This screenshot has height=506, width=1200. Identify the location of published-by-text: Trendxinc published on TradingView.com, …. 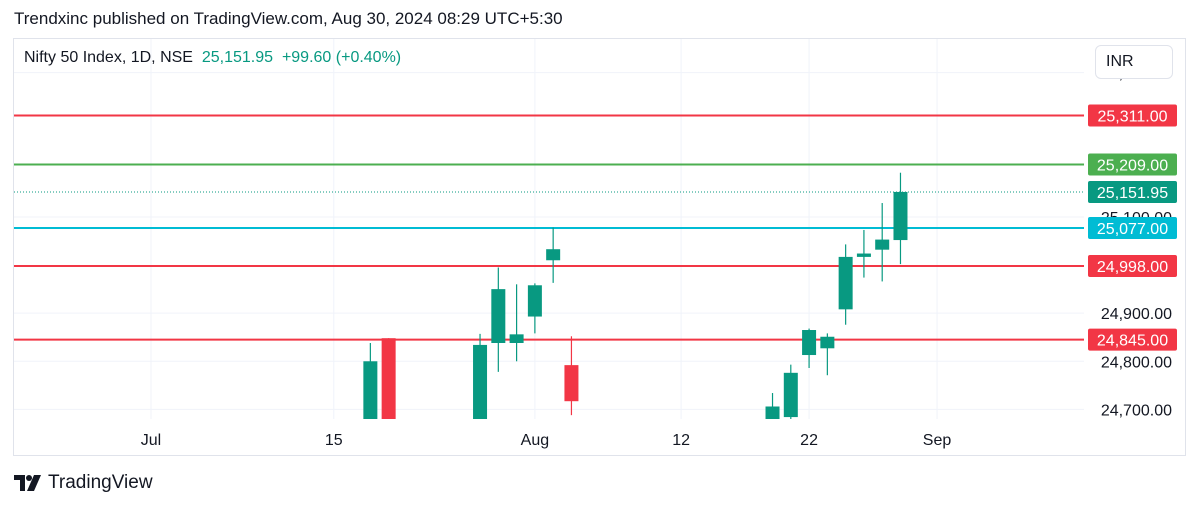
(288, 18).